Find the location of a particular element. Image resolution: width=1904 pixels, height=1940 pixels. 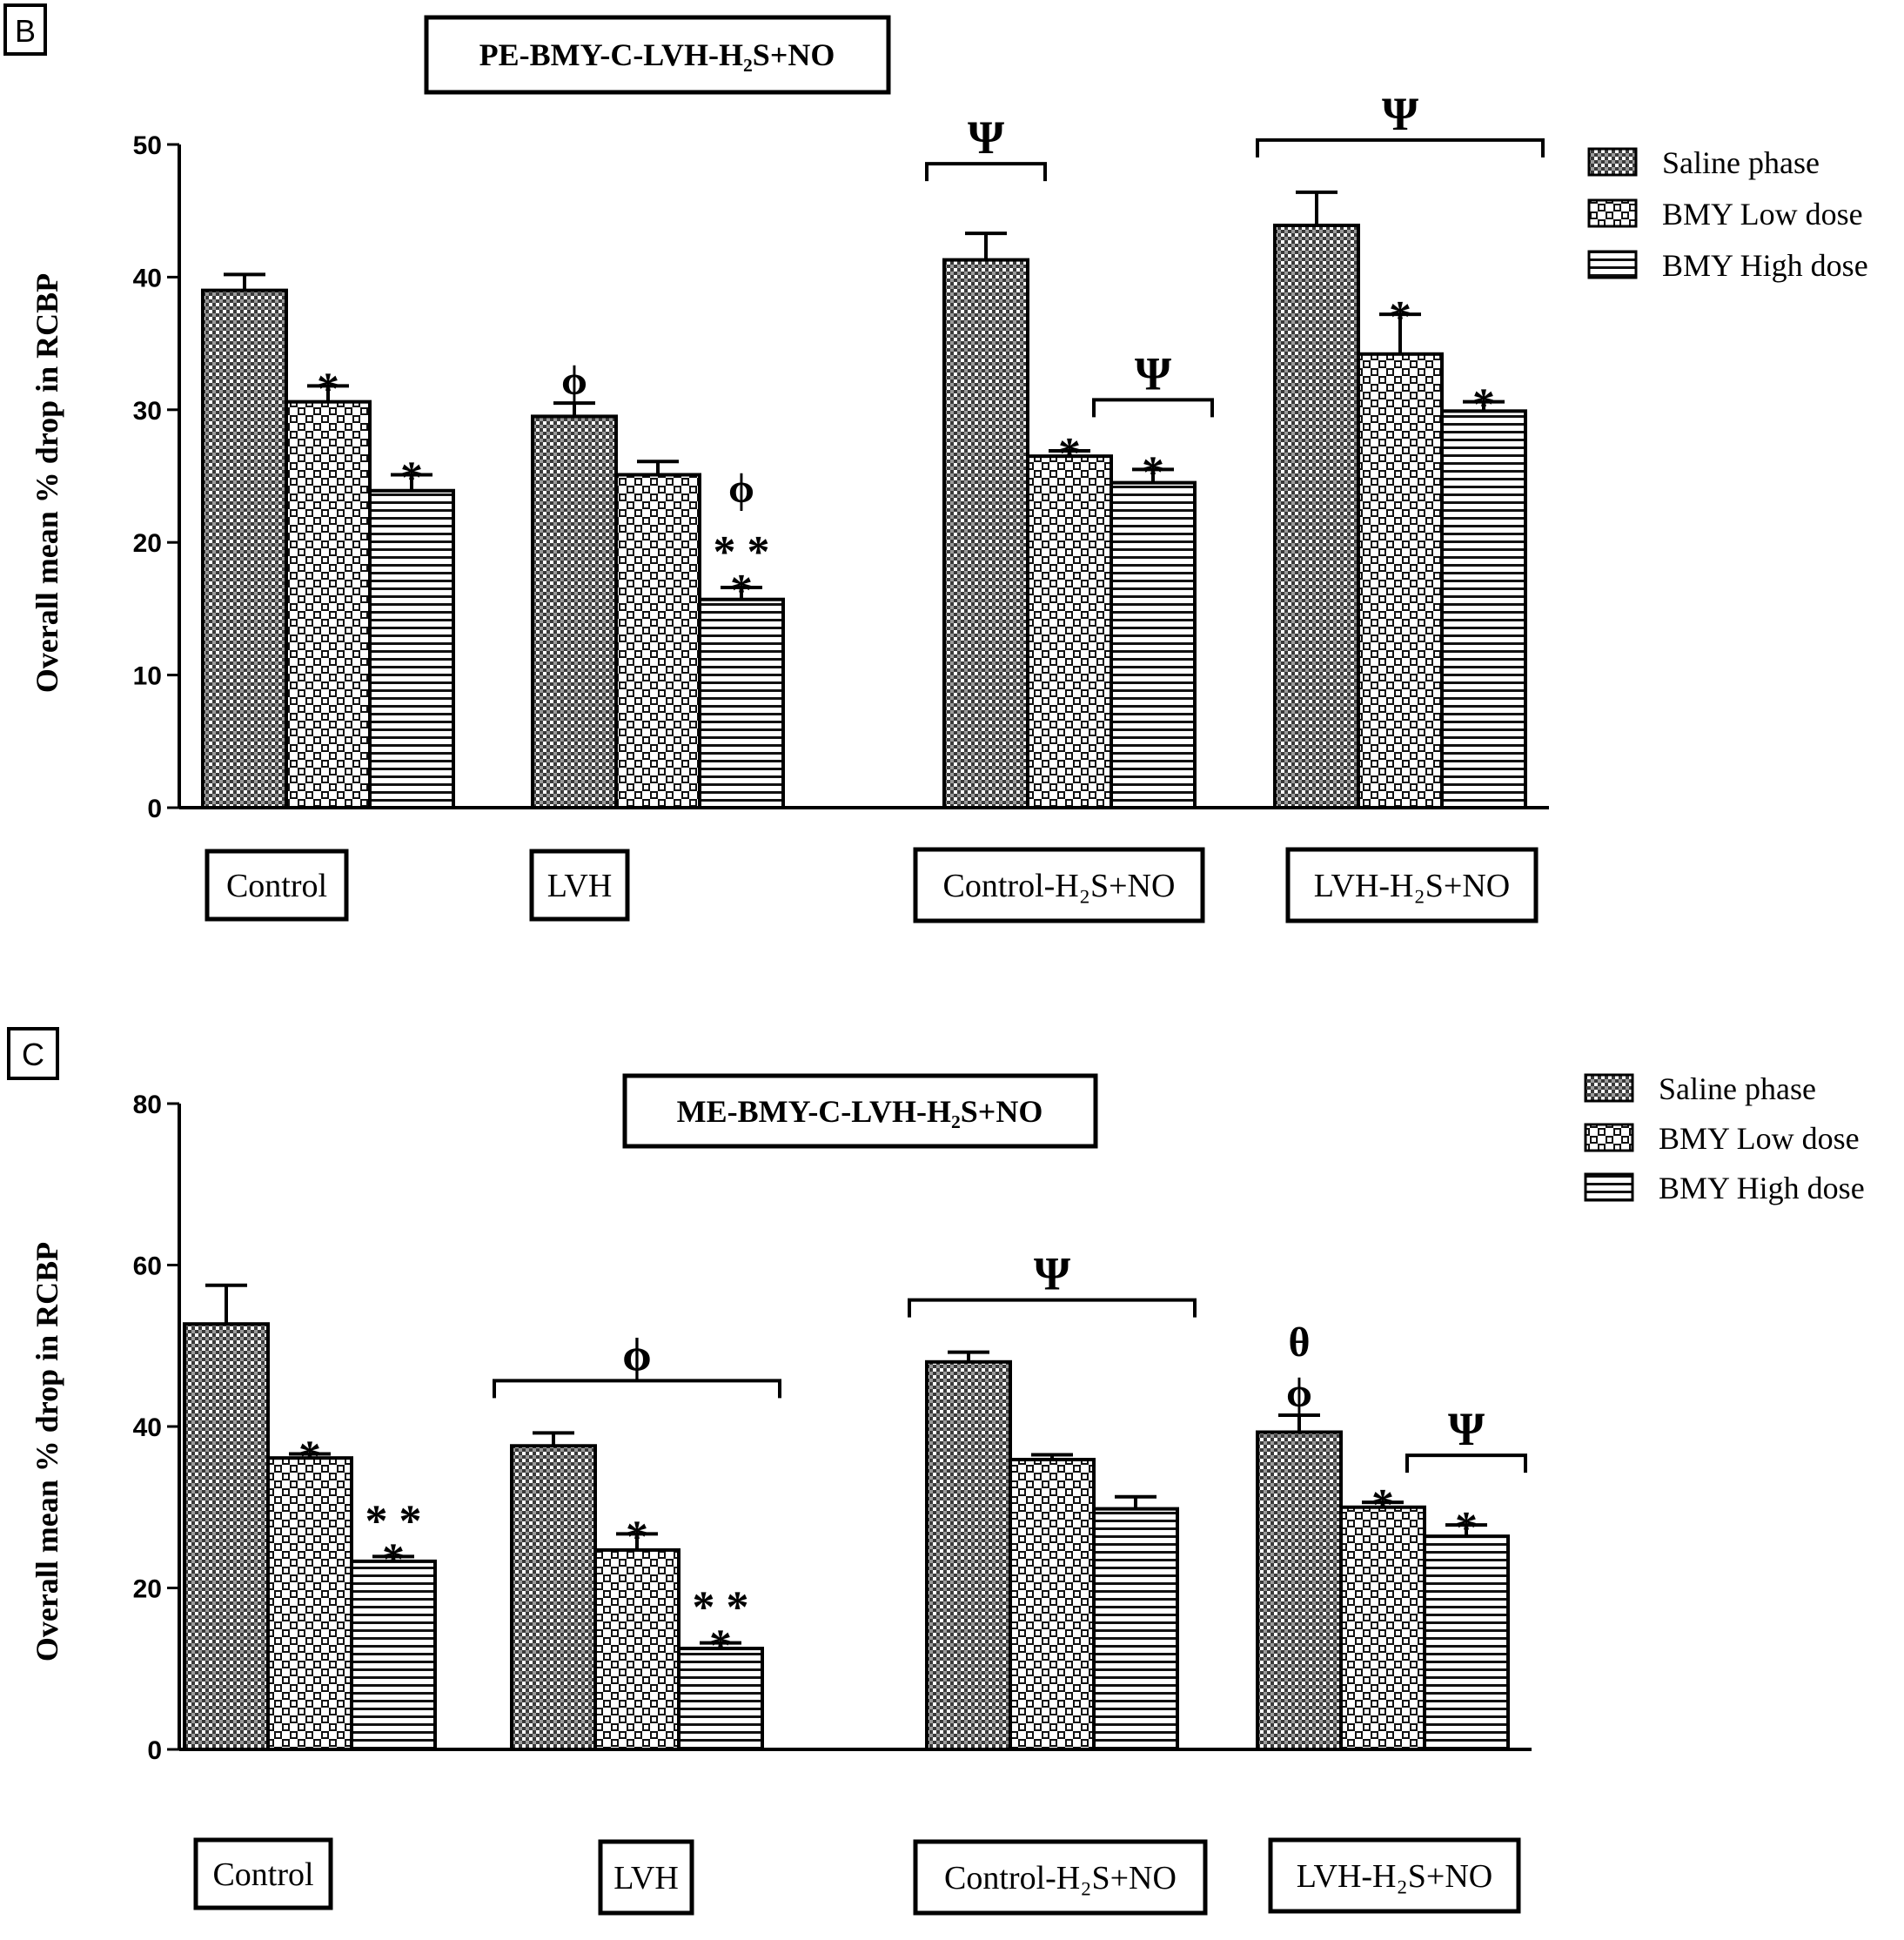

y-tick-label: 30 is located at coordinates (147, 411).